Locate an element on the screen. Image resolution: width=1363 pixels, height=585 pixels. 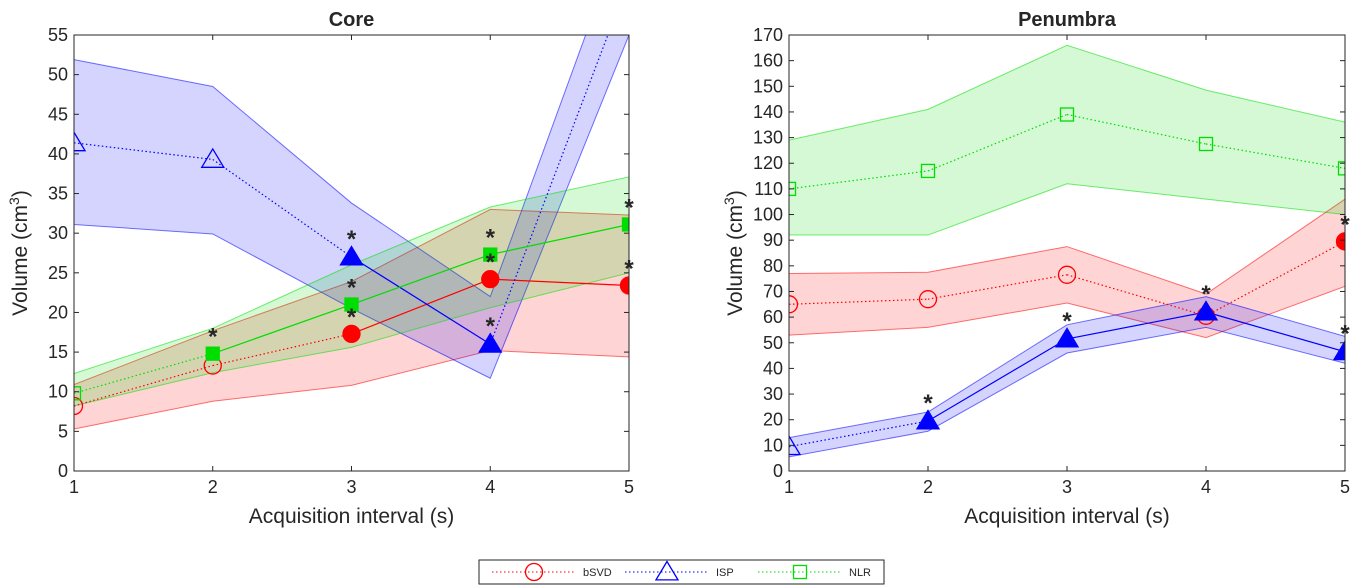
y-tick-label: 45 is located at coordinates (58, 114).